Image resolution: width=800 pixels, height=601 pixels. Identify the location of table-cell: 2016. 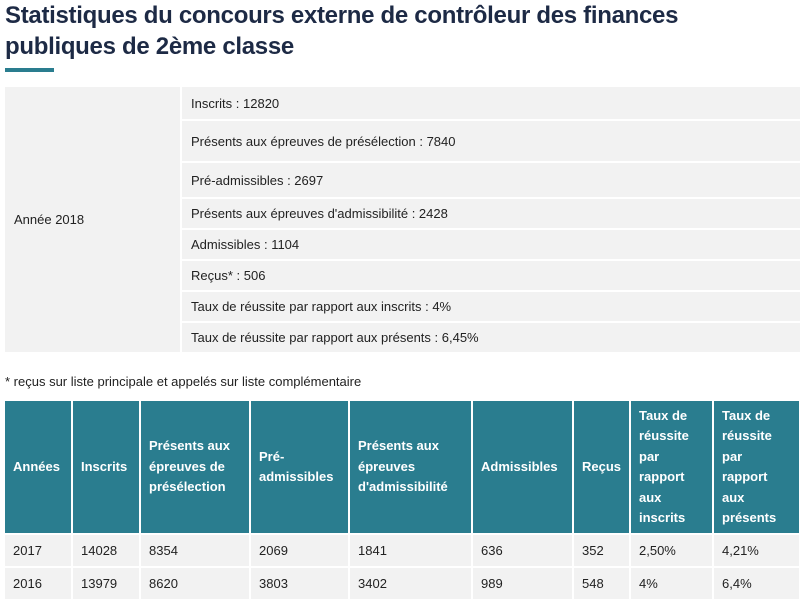
(39, 584).